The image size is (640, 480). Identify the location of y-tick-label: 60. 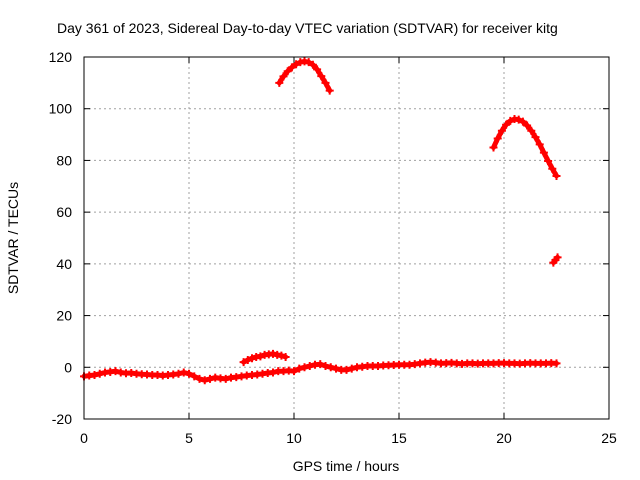
(64, 212).